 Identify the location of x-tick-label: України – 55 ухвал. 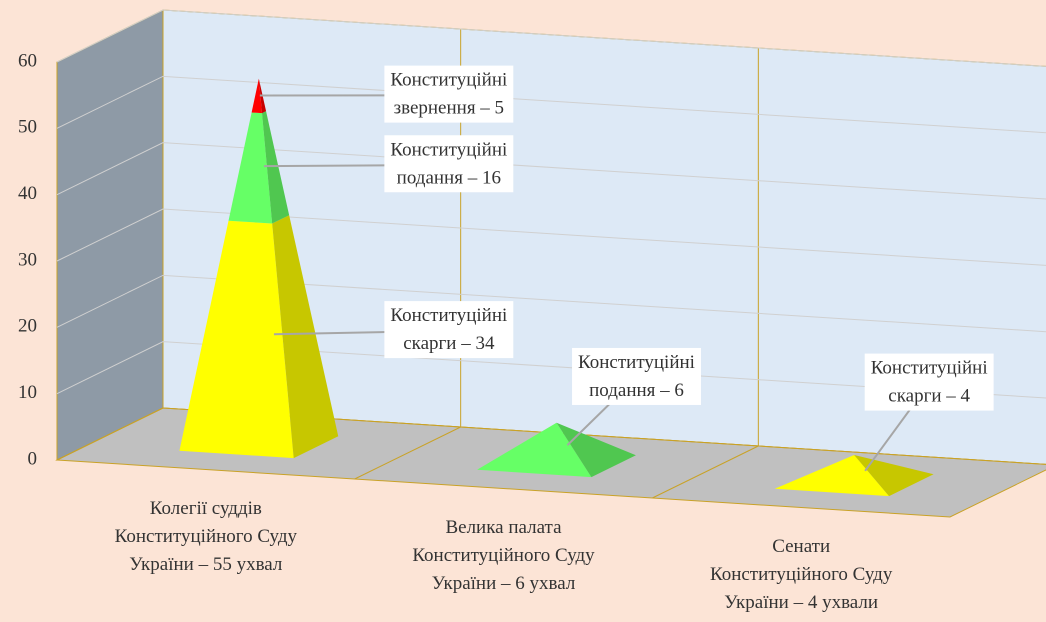
(206, 564).